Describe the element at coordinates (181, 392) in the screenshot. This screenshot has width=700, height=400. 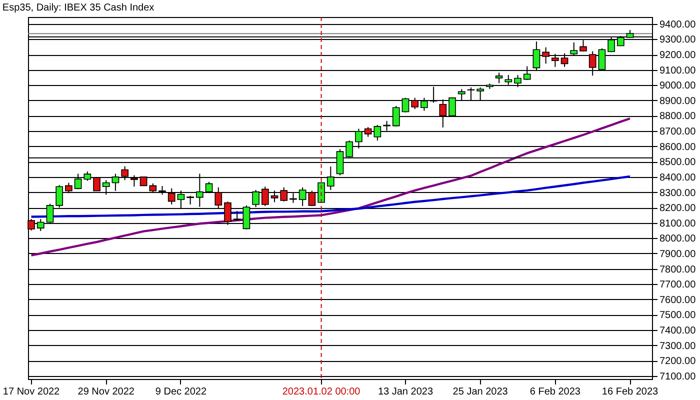
I see `x-tick-label: 9 Dec 2022` at that location.